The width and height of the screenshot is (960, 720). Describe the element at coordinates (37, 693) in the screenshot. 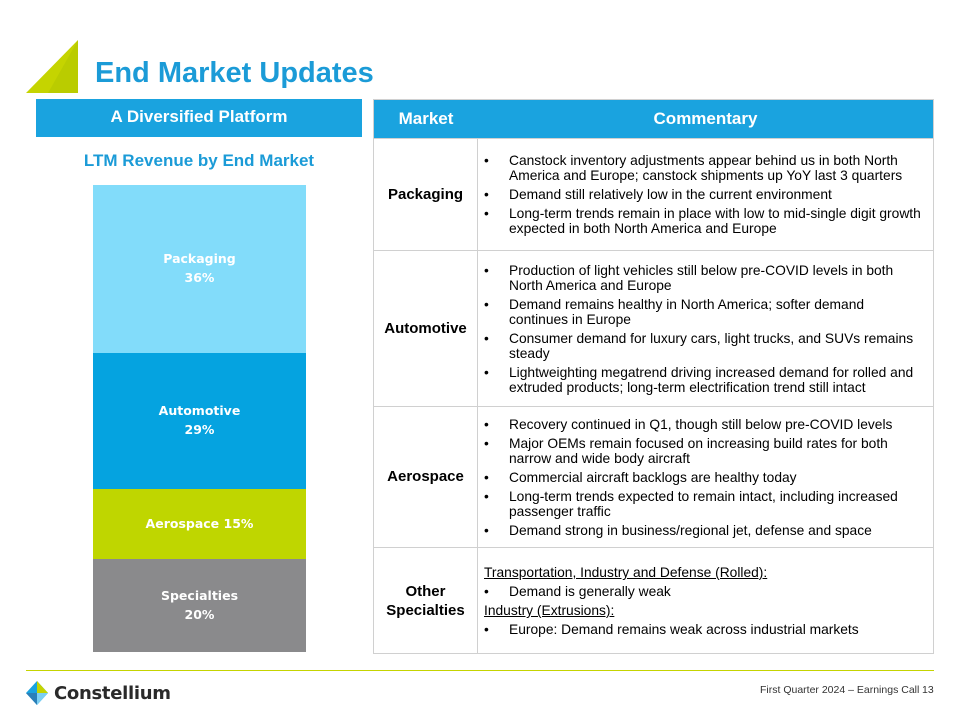

I see `constellium-logo-icon` at that location.